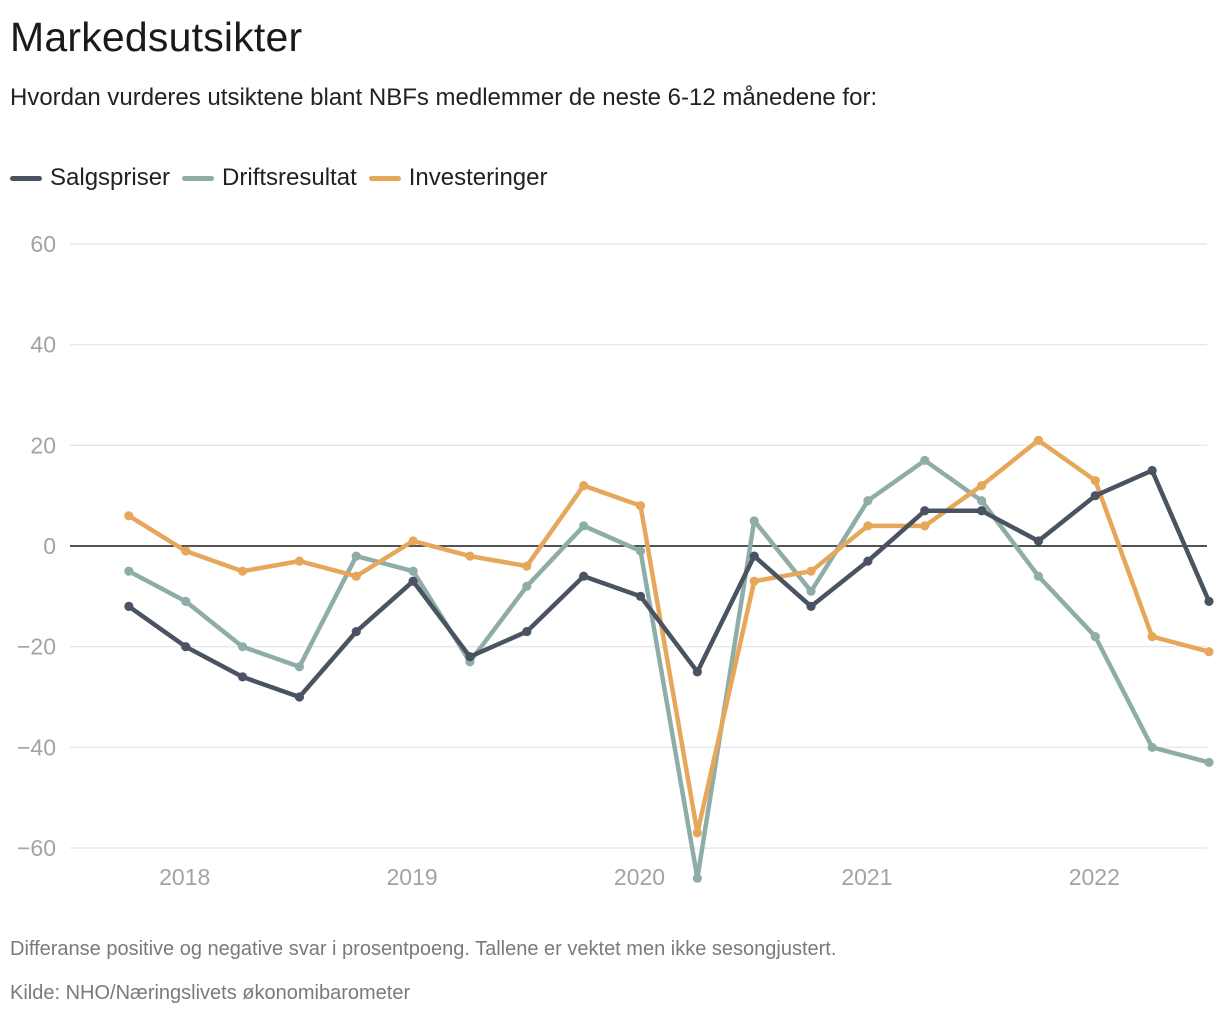 Image resolution: width=1220 pixels, height=1020 pixels. I want to click on legend-item-salgspriser: Salgspriser, so click(90, 178).